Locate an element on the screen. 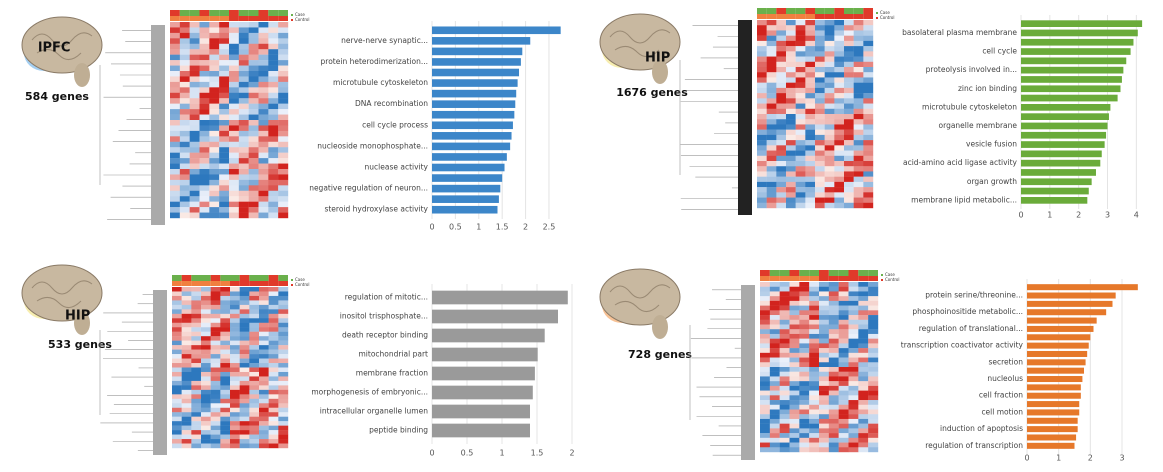 The width and height of the screenshot is (1163, 472). category-label: steroid hydroxylase activity is located at coordinates (376, 209).